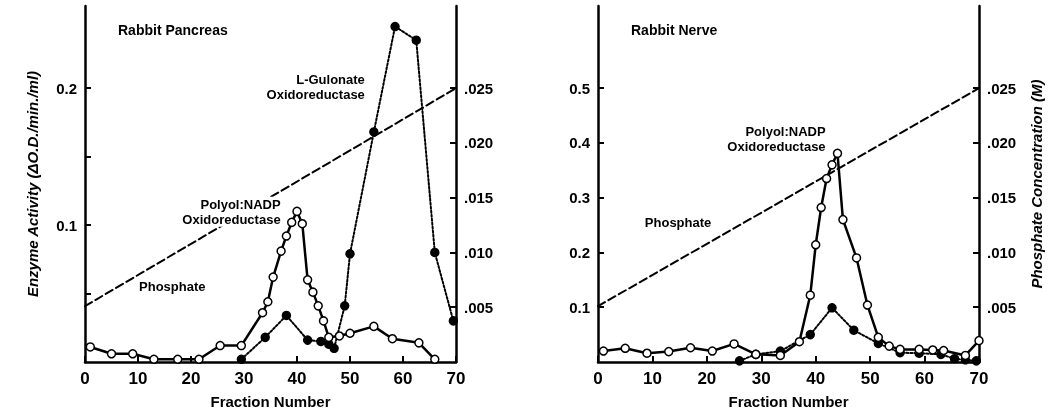  Describe the element at coordinates (580, 143) in the screenshot. I see `y-tick-label: 0.4` at that location.